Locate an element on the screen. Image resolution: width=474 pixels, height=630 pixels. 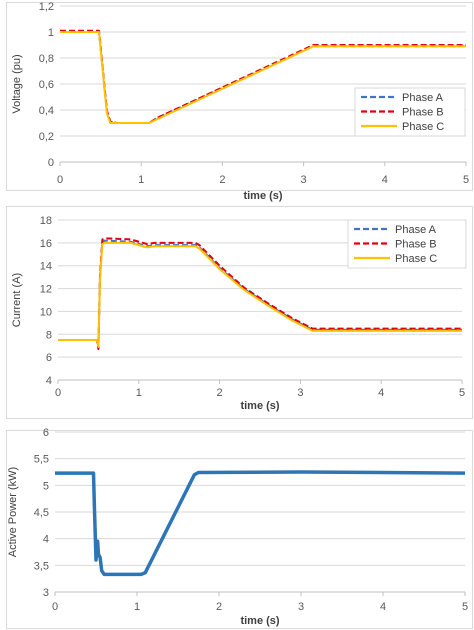
y-tick-label: 1 is located at coordinates (51, 33).